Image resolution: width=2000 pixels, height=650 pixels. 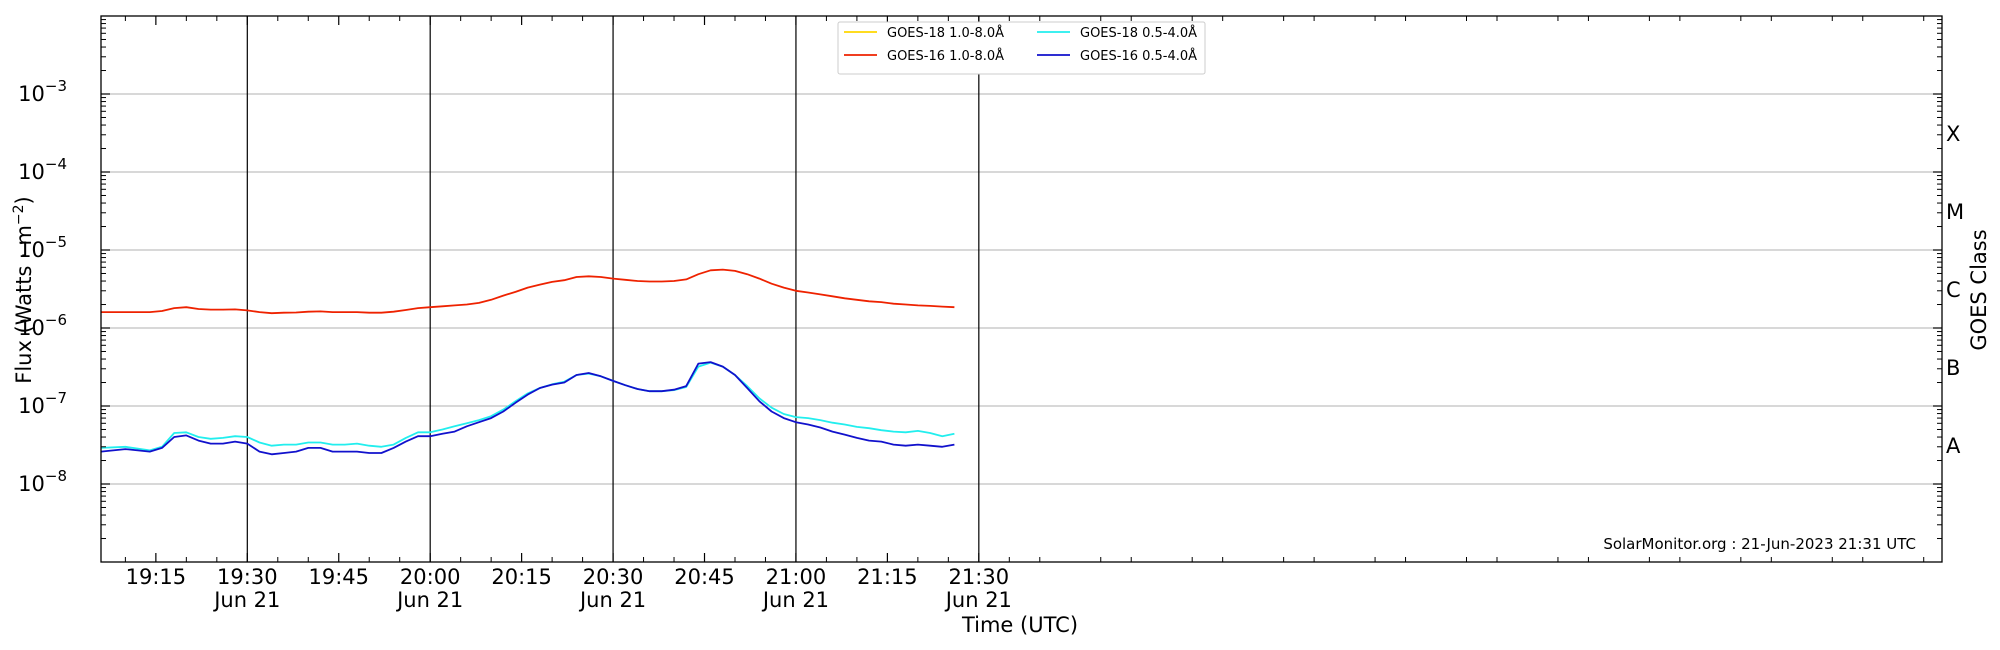 I want to click on legend-label-3: GOES-16 0.5-4.0Å, so click(x=1138, y=56).